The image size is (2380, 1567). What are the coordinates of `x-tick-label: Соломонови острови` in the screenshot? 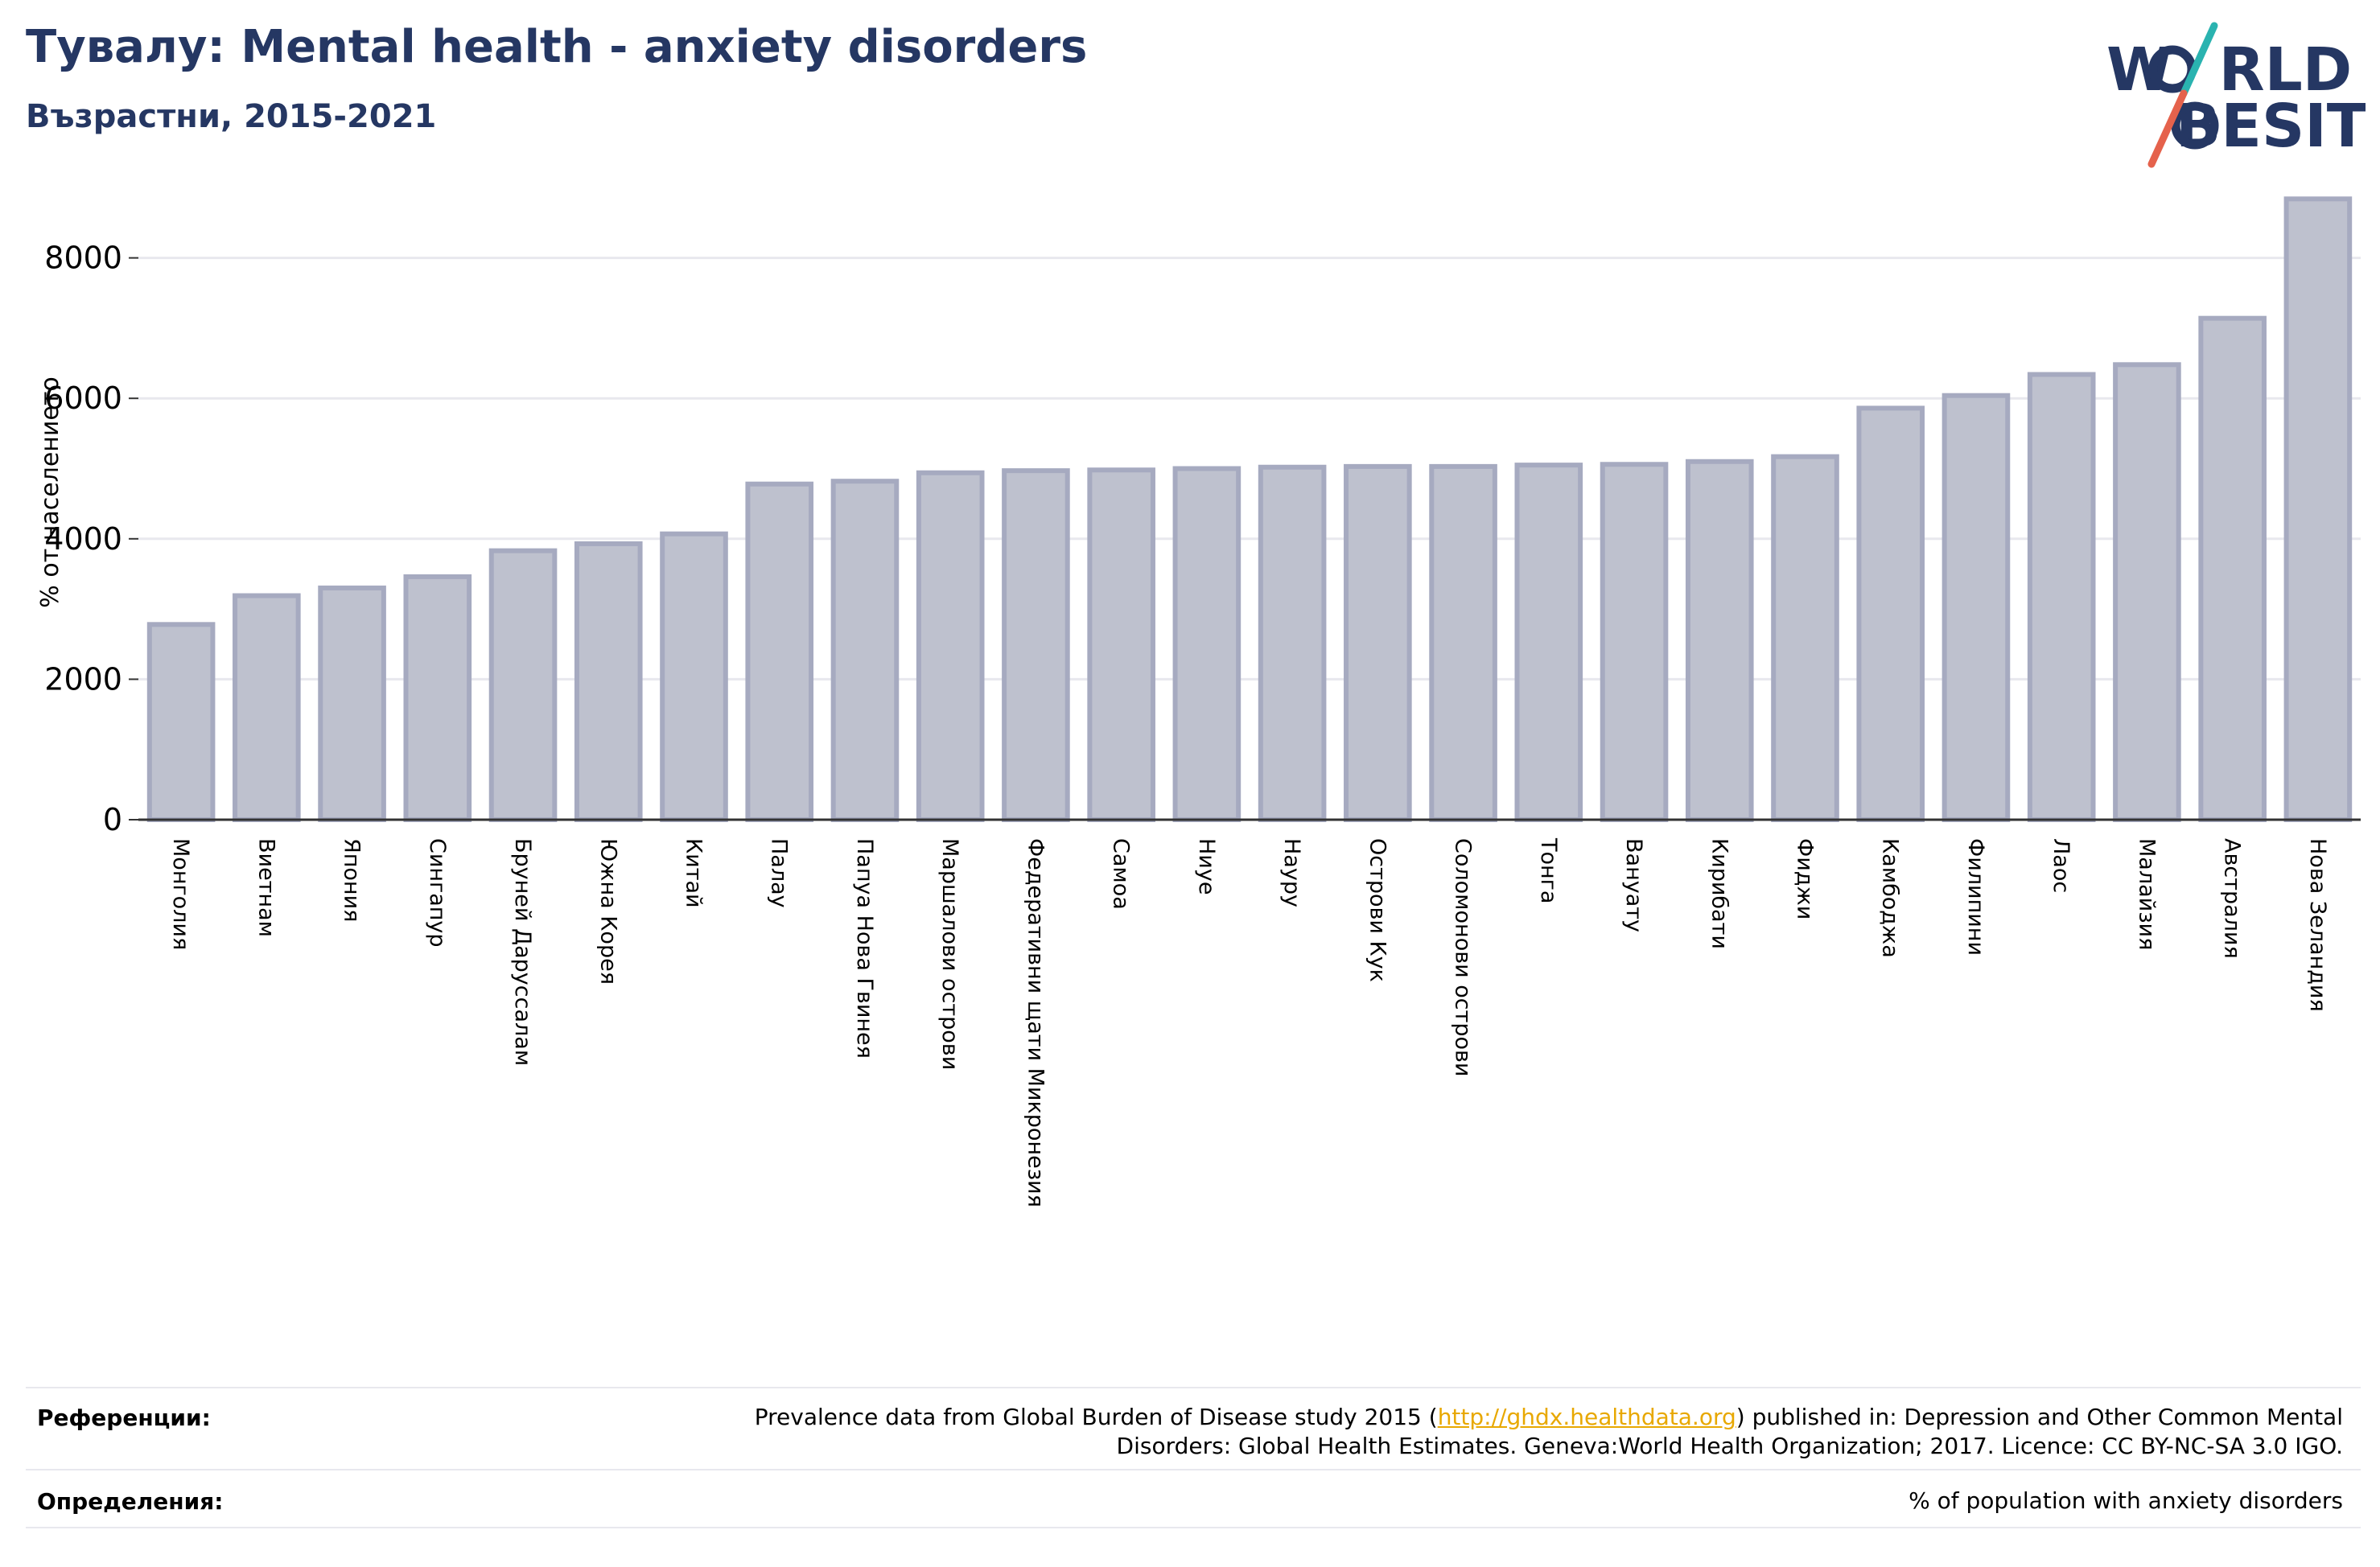 It's located at (1463, 957).